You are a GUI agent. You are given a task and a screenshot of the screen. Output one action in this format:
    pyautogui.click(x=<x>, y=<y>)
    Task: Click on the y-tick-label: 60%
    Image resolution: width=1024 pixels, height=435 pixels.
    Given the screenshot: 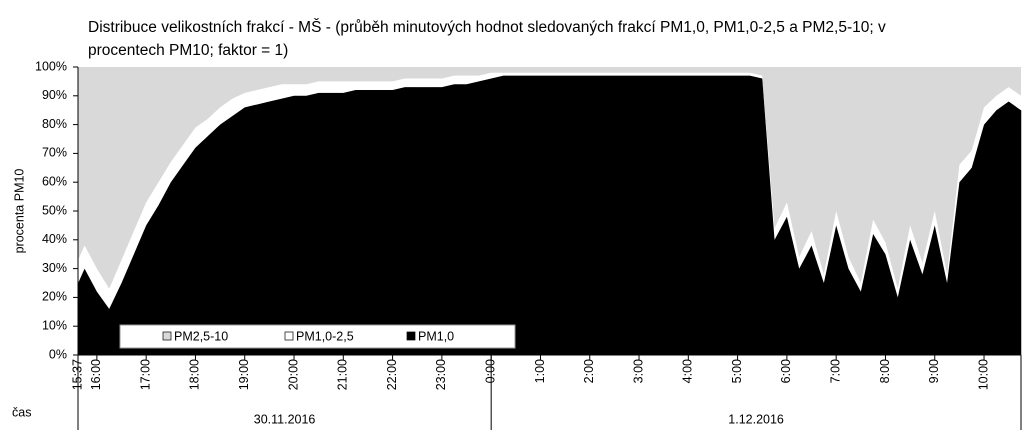 What is the action you would take?
    pyautogui.click(x=54, y=181)
    